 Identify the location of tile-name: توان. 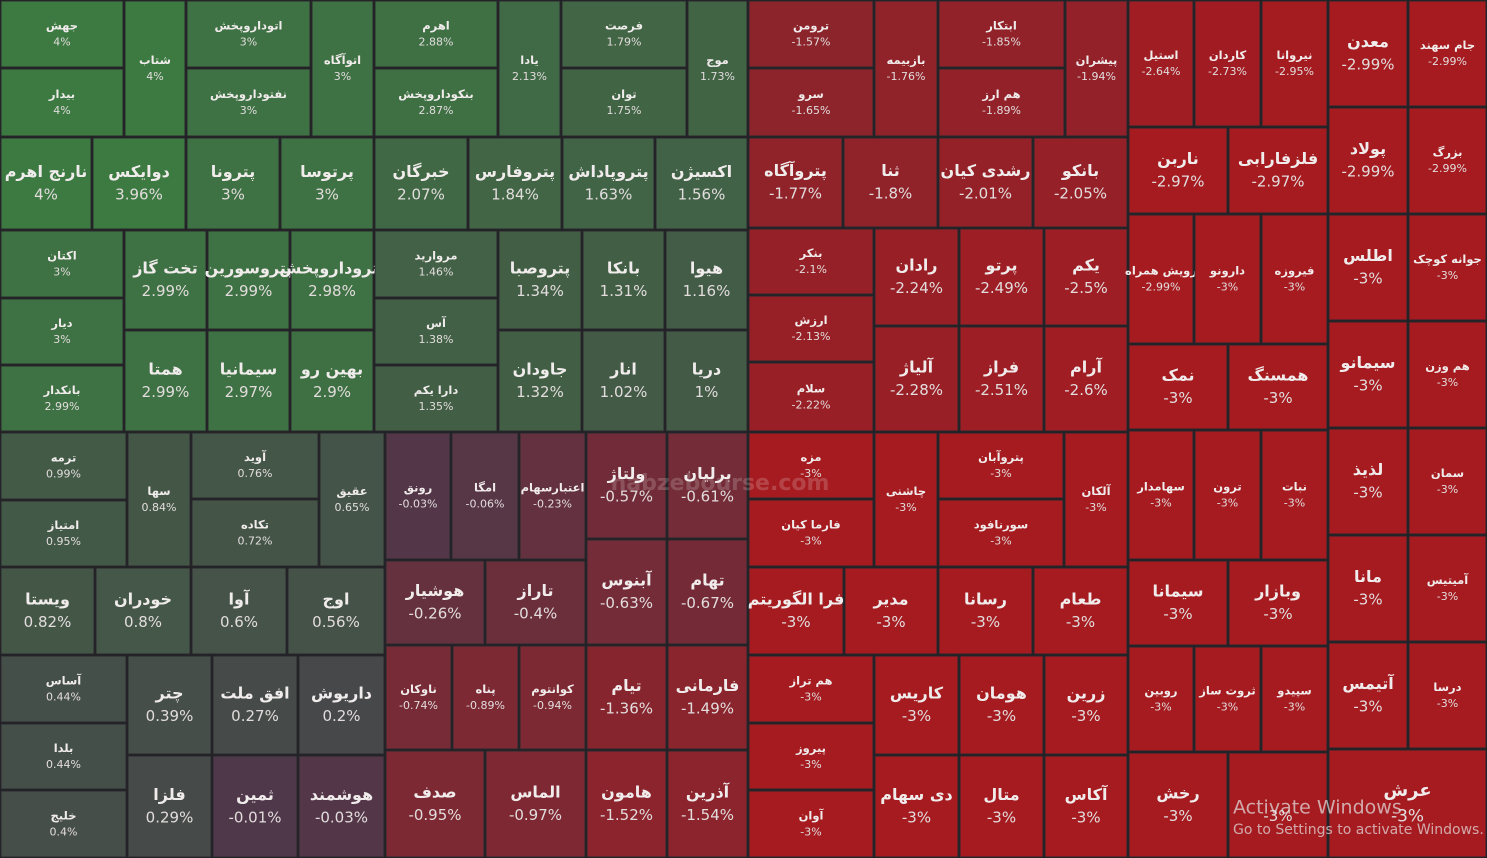
(623, 94).